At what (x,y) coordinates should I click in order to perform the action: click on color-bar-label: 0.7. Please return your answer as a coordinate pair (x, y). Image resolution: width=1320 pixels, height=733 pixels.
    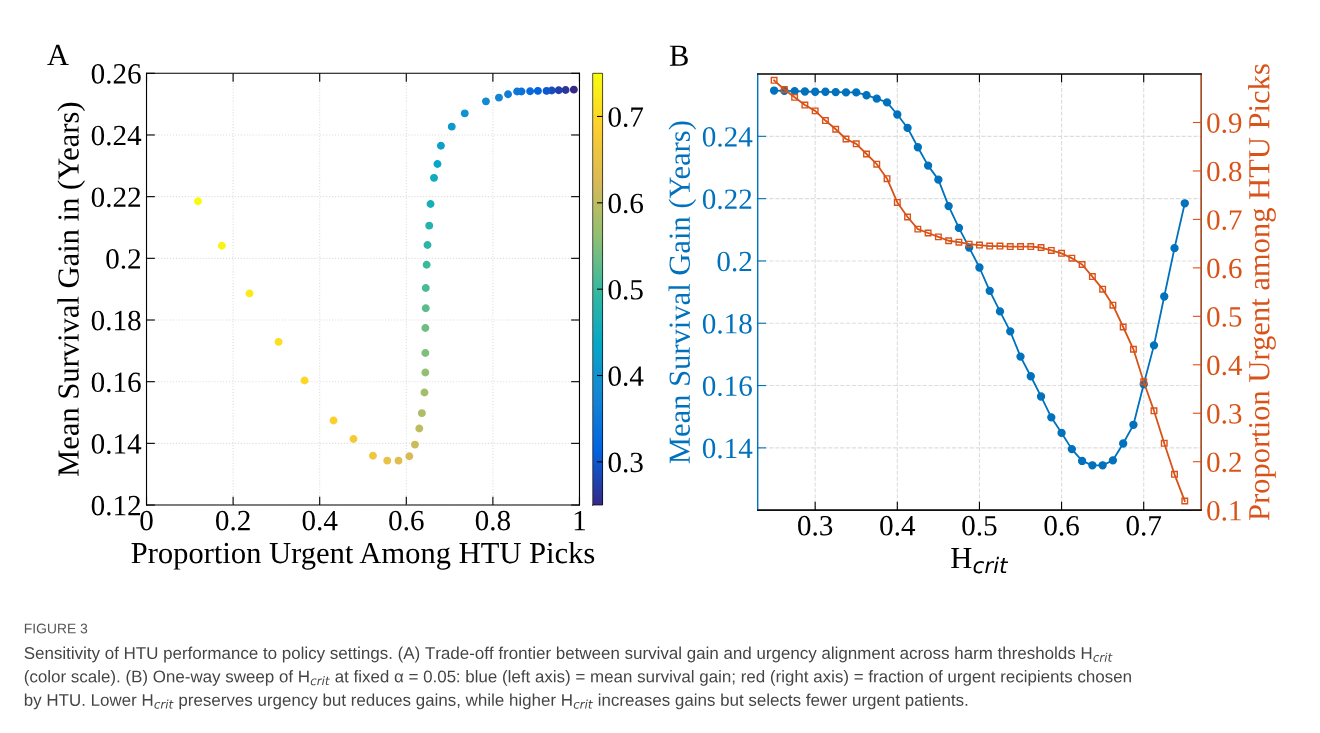
    Looking at the image, I should click on (626, 117).